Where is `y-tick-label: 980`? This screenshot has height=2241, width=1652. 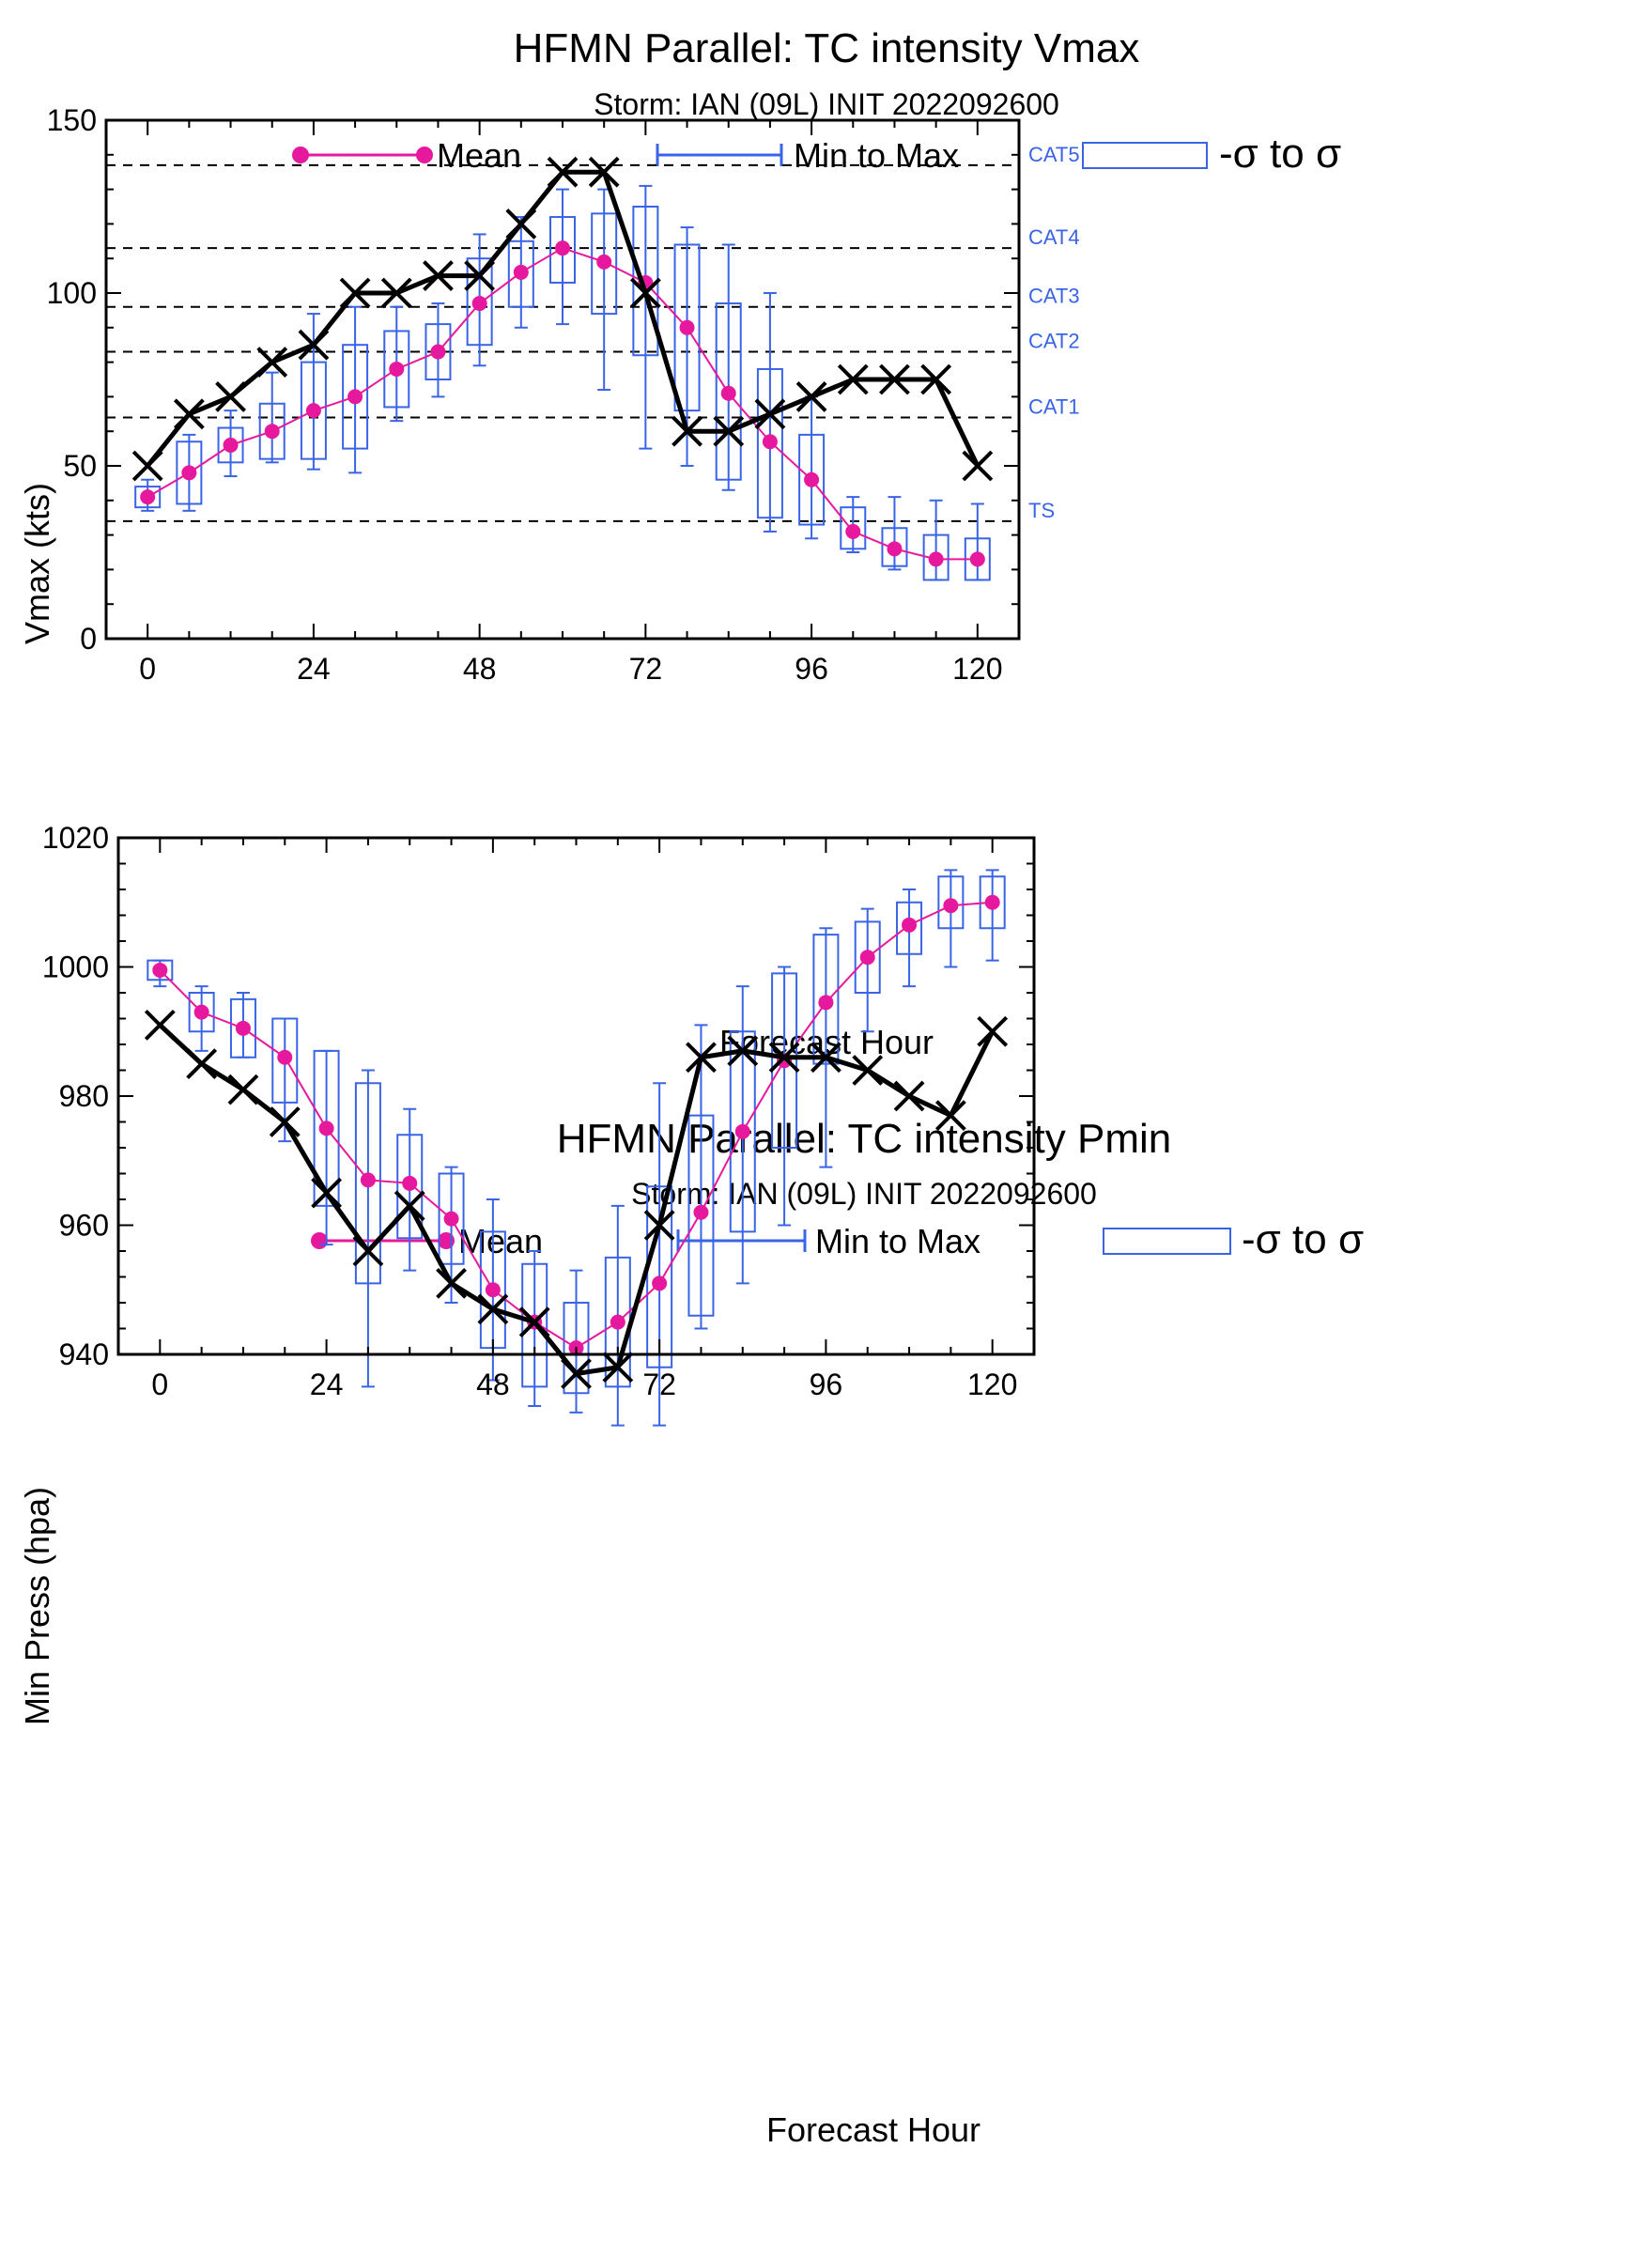
y-tick-label: 980 is located at coordinates (84, 1096).